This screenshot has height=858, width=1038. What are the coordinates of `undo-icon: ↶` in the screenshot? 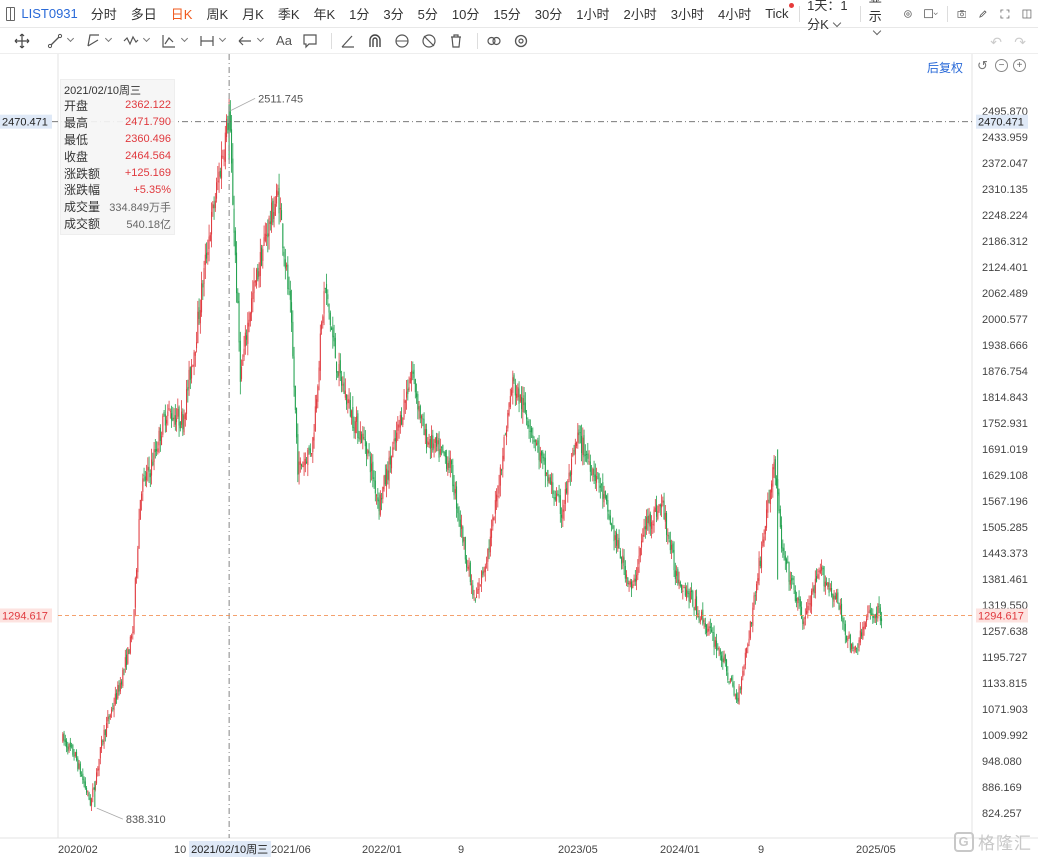 It's located at (996, 42).